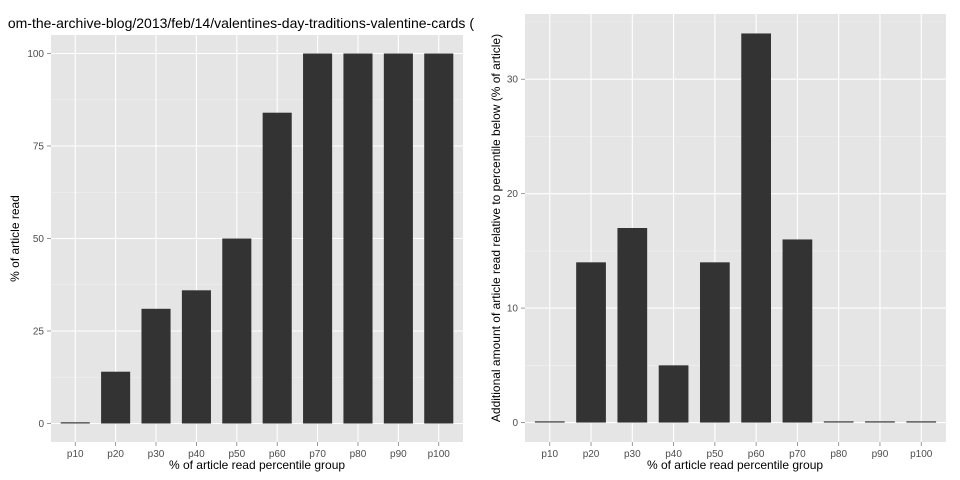 The height and width of the screenshot is (480, 960). I want to click on y-tick-label: 50, so click(39, 239).